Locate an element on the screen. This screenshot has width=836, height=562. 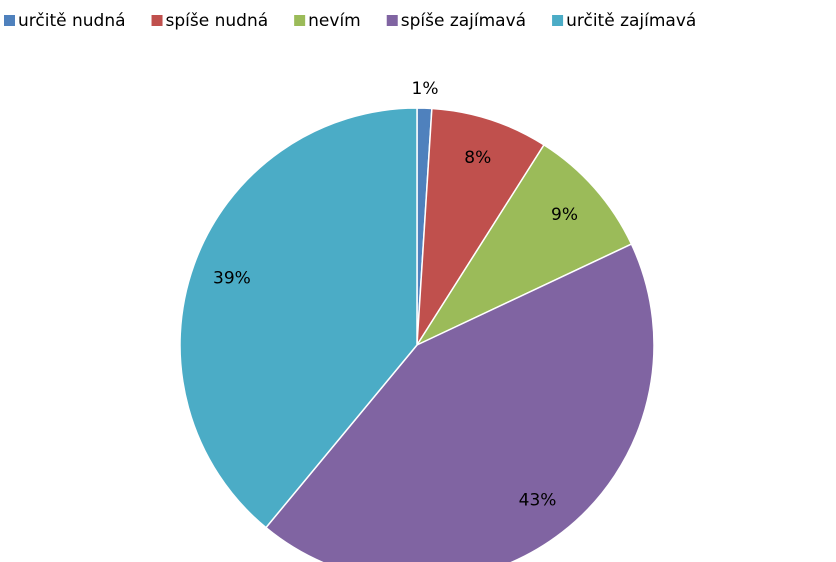
data-label: 39% is located at coordinates (232, 278).